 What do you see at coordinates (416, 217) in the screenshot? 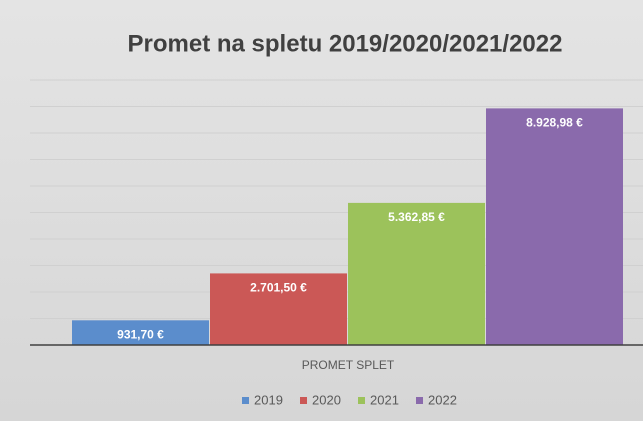
I see `data-label: 5.362,85 €` at bounding box center [416, 217].